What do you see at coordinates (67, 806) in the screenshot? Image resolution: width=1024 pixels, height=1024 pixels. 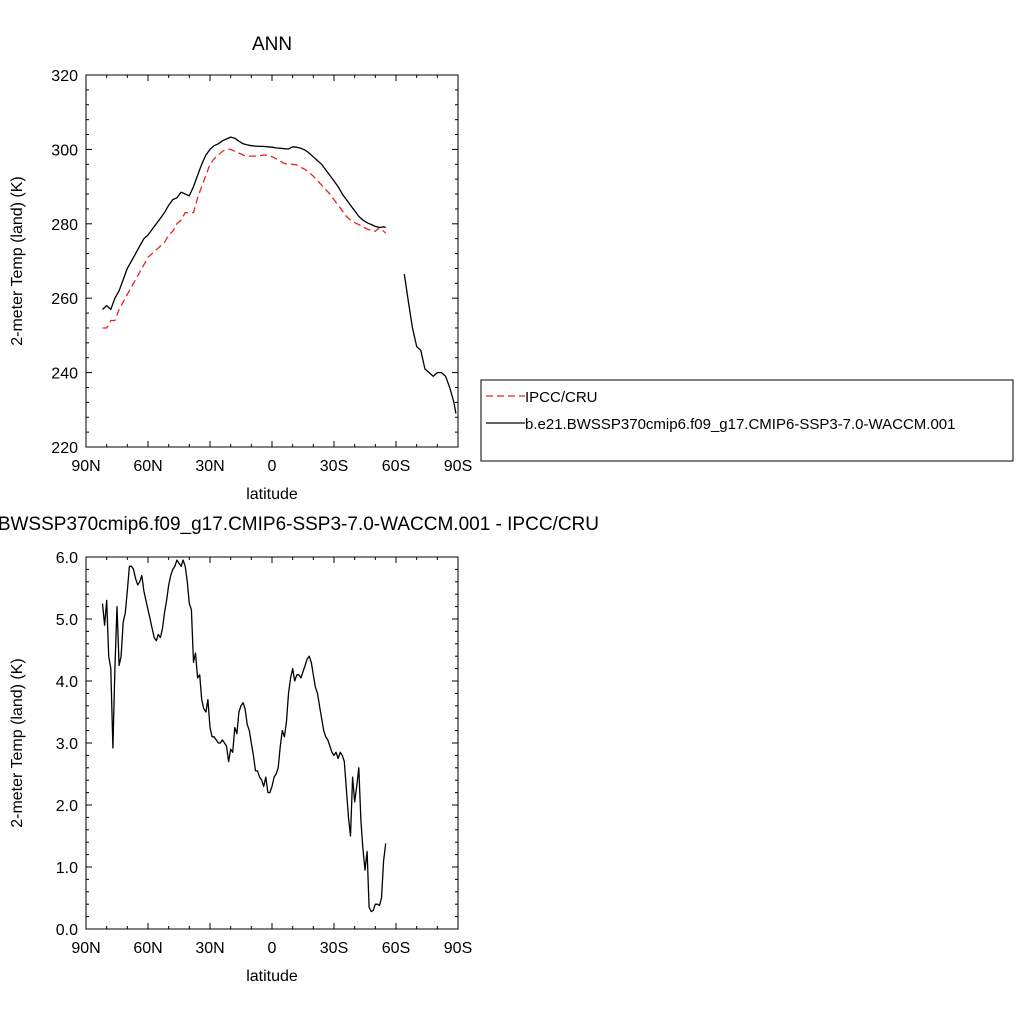 I see `y-tick-label: 2.0` at bounding box center [67, 806].